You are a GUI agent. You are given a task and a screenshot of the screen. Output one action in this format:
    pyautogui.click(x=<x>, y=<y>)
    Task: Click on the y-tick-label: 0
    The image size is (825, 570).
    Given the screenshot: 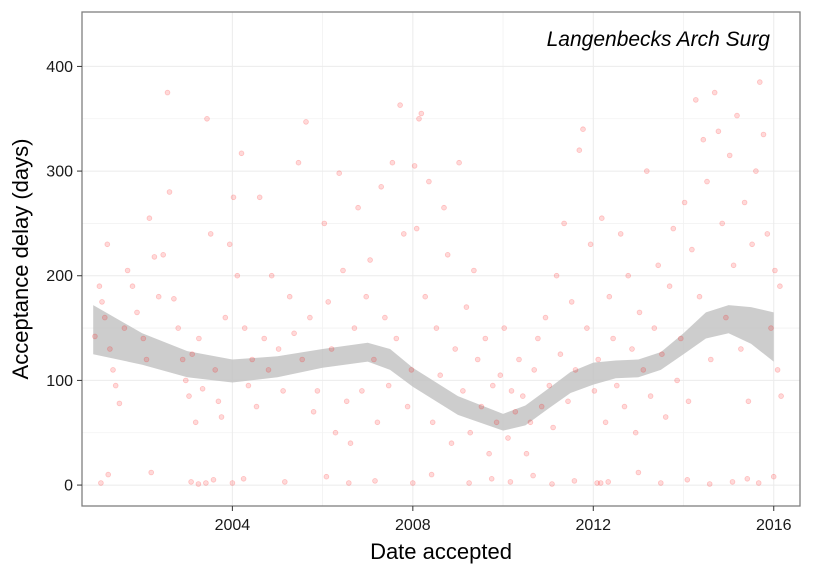 What is the action you would take?
    pyautogui.click(x=68, y=486)
    